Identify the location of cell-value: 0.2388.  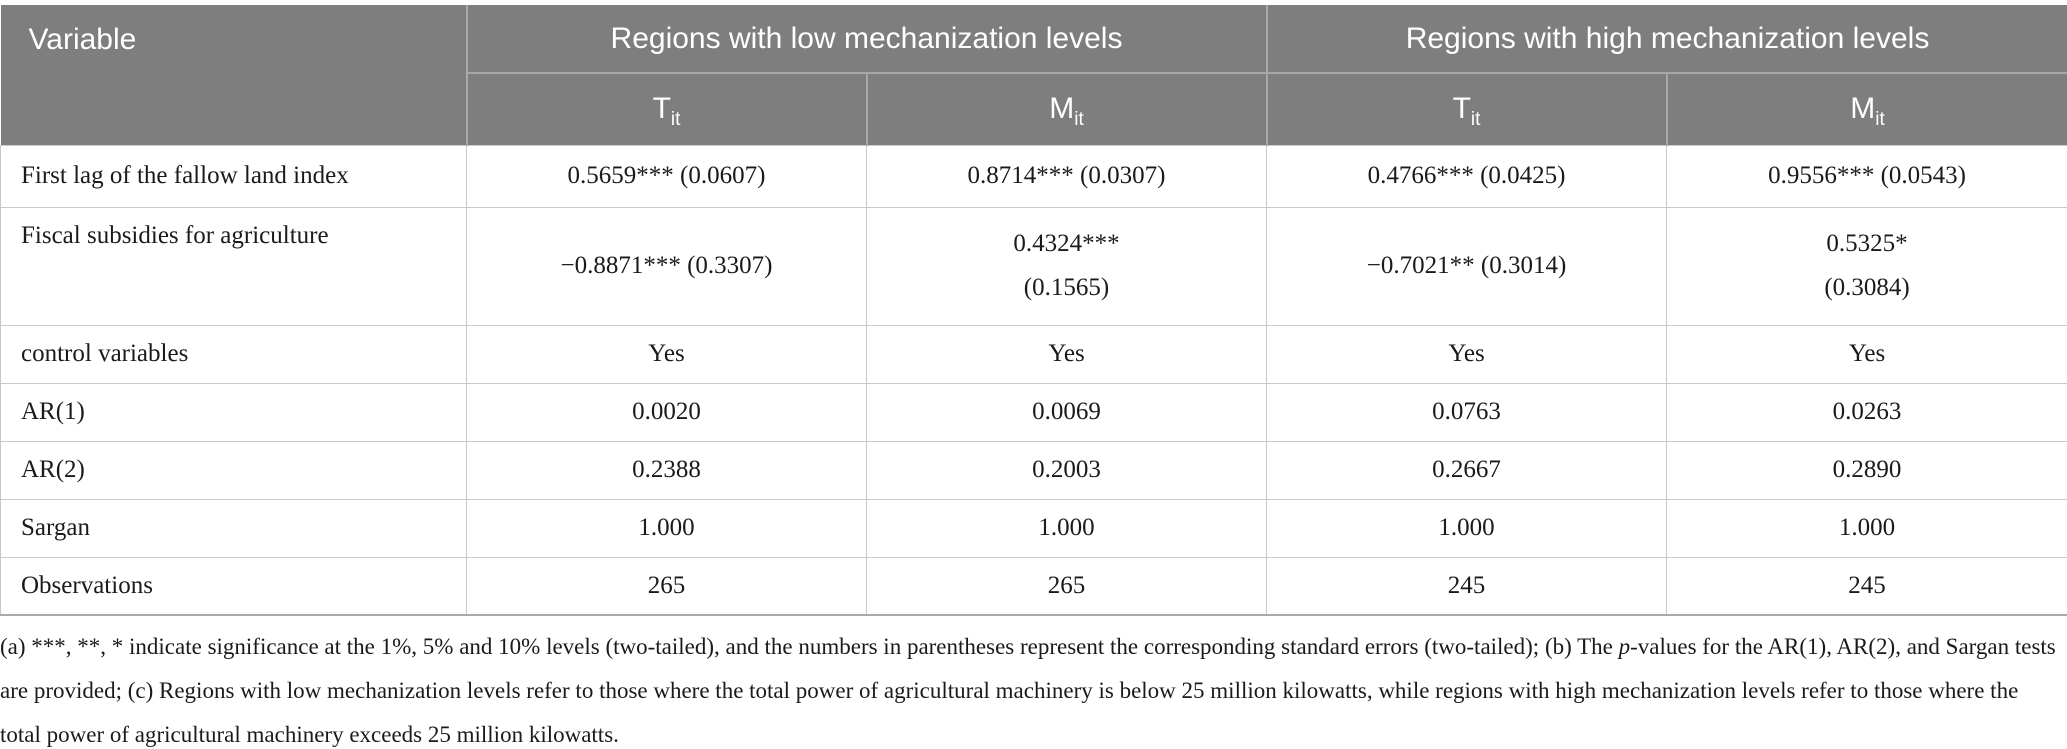
(666, 470).